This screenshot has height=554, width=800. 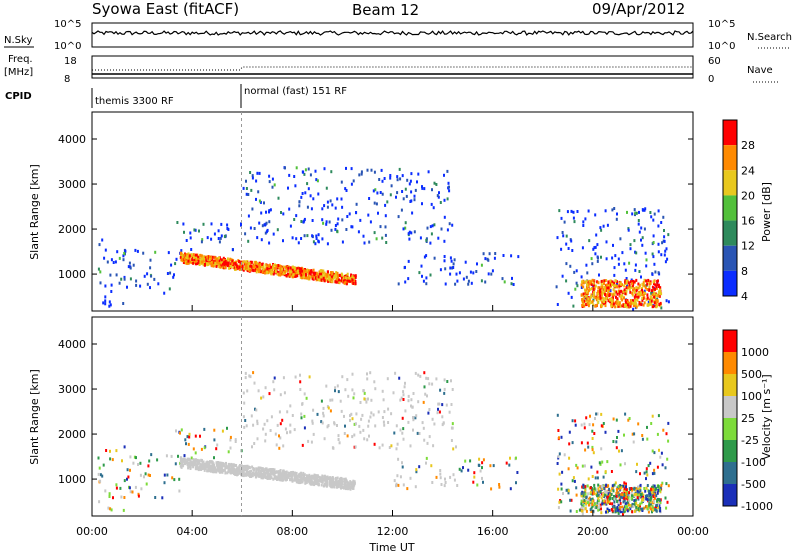 What do you see at coordinates (730, 183) in the screenshot?
I see `colorbar-swatch` at bounding box center [730, 183].